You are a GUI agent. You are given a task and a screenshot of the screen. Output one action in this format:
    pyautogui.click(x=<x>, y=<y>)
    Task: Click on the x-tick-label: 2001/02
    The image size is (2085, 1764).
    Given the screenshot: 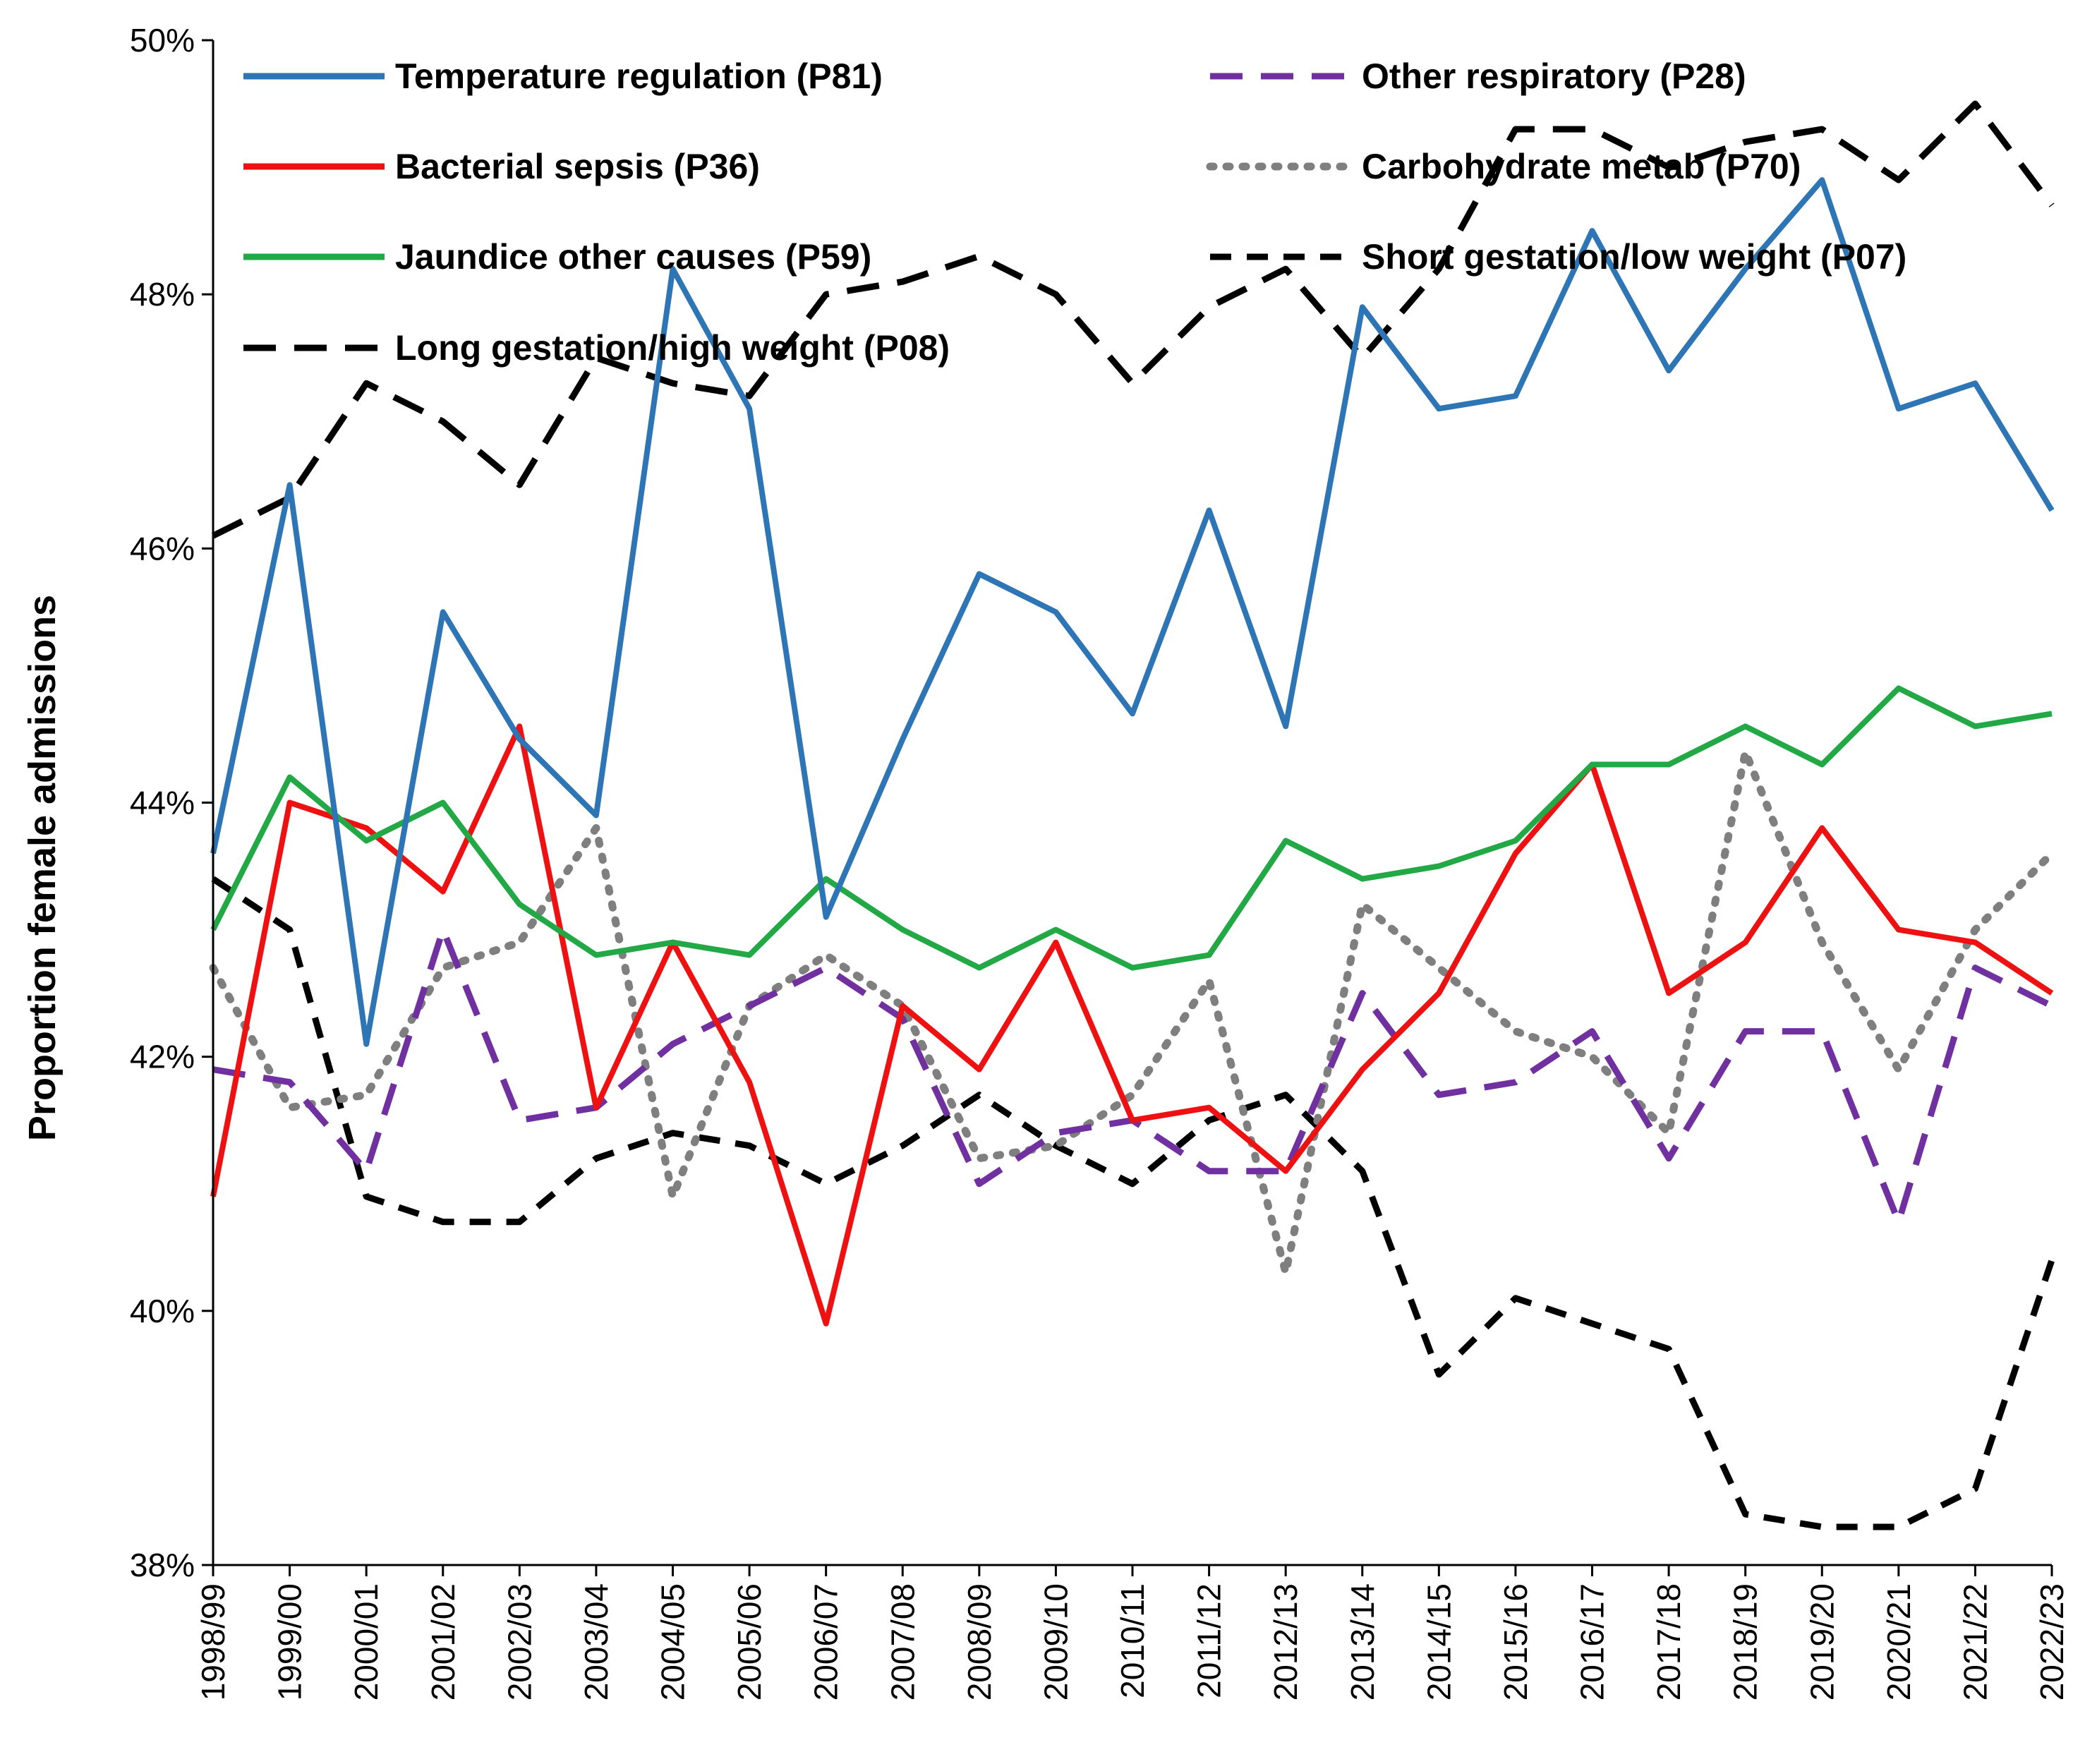 What is the action you would take?
    pyautogui.click(x=443, y=1641)
    